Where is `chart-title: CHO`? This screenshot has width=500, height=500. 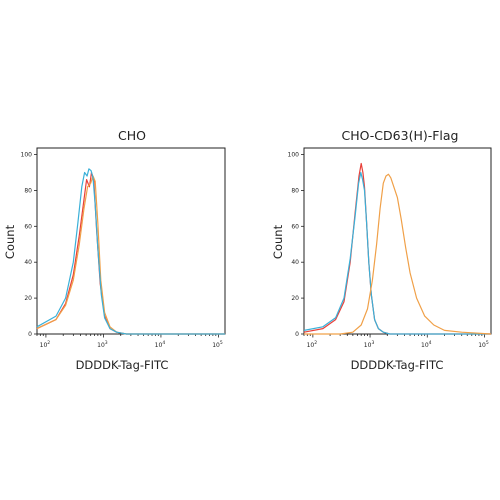 chart-title: CHO is located at coordinates (132, 135).